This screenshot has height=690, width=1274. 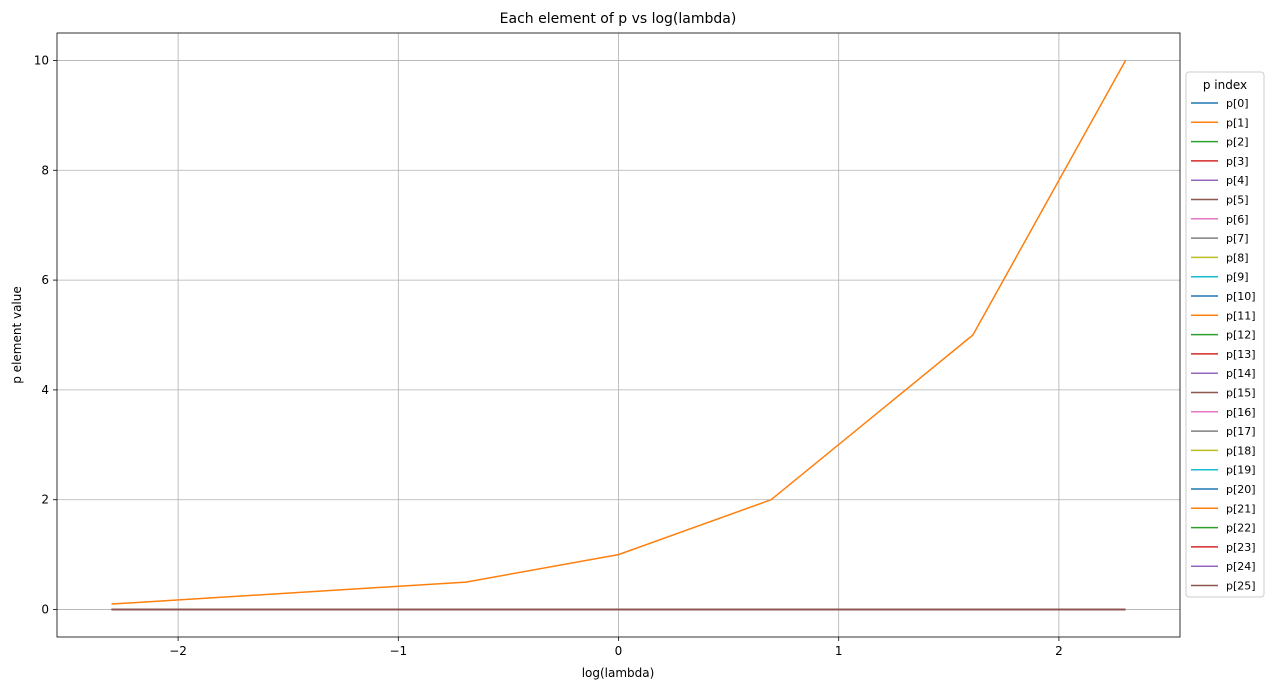 What do you see at coordinates (618, 673) in the screenshot?
I see `x-axis-label: log(lambda)` at bounding box center [618, 673].